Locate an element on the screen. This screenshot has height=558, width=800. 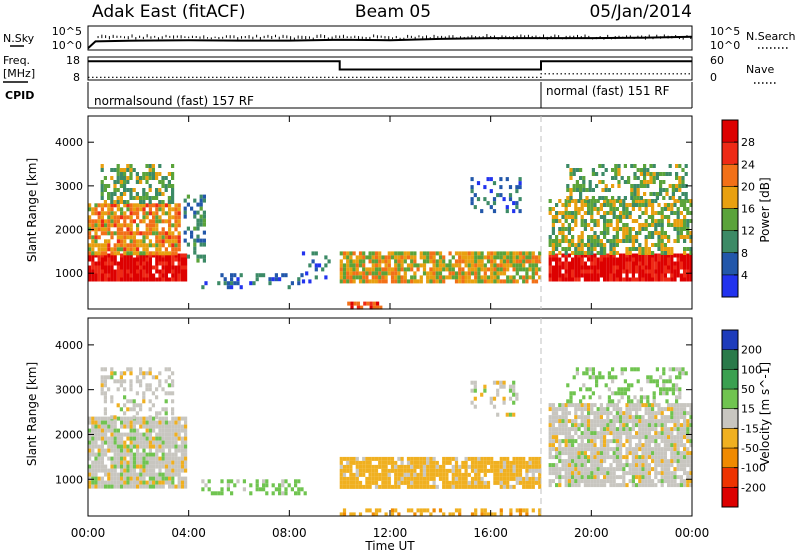
colorbar-tick-label: -50 is located at coordinates (750, 448).